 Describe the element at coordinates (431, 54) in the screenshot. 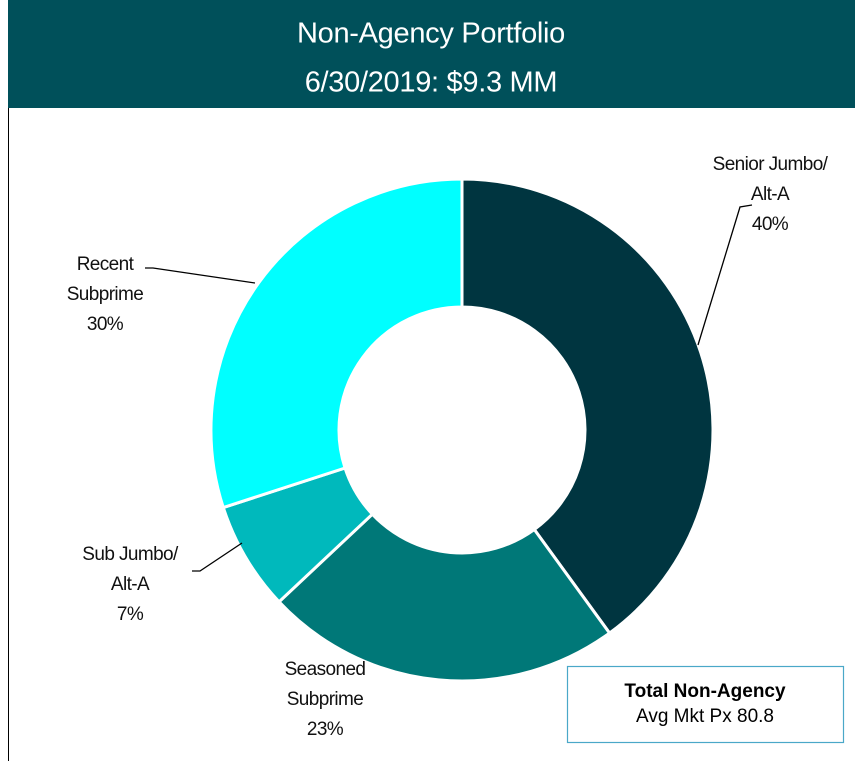

I see `header-band` at that location.